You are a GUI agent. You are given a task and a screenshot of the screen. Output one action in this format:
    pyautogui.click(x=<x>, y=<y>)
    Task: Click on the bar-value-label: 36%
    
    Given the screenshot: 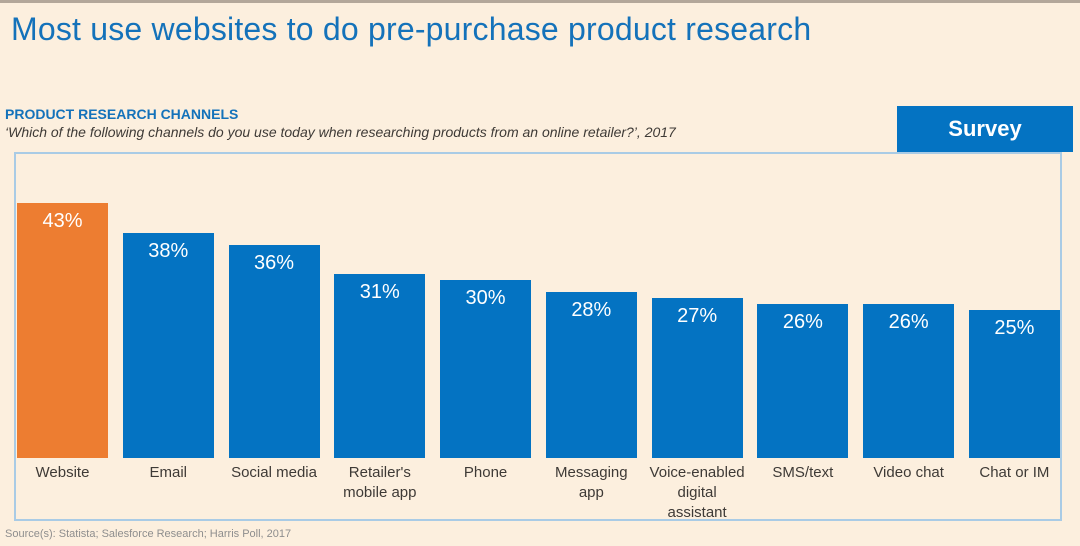 What is the action you would take?
    pyautogui.click(x=274, y=263)
    